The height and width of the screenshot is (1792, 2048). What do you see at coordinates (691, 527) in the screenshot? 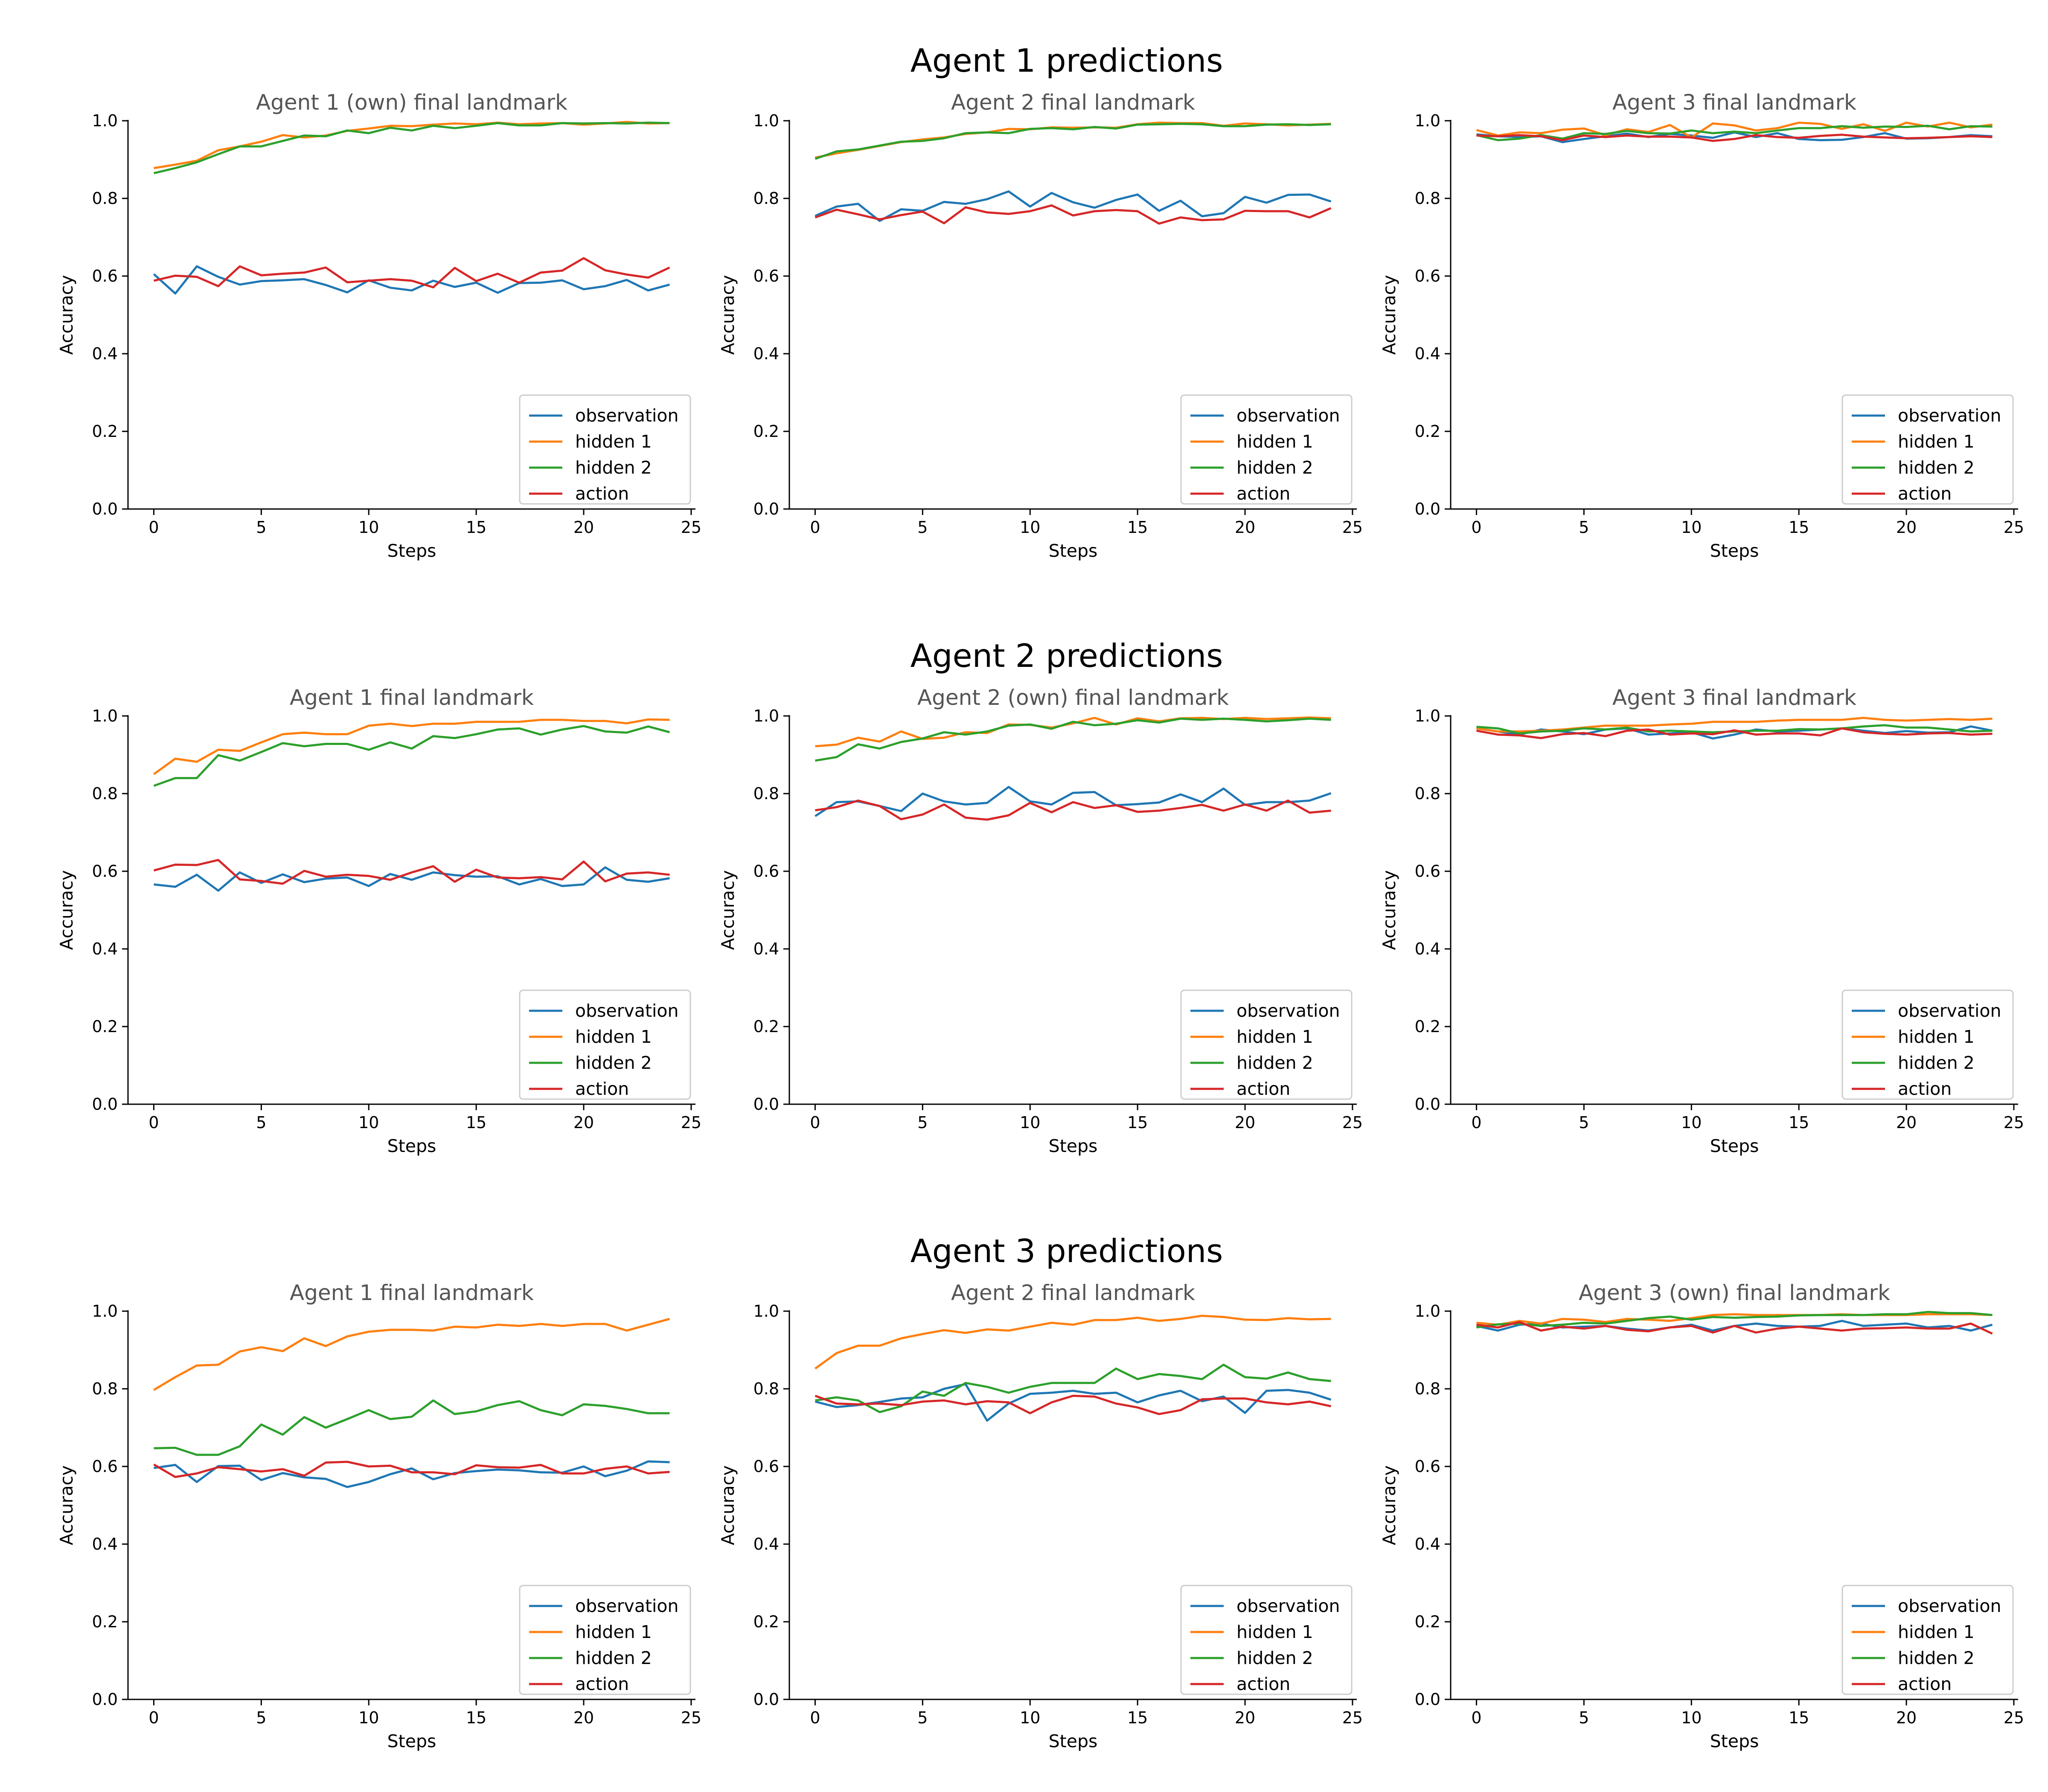
I see `x-tick-label: 25` at bounding box center [691, 527].